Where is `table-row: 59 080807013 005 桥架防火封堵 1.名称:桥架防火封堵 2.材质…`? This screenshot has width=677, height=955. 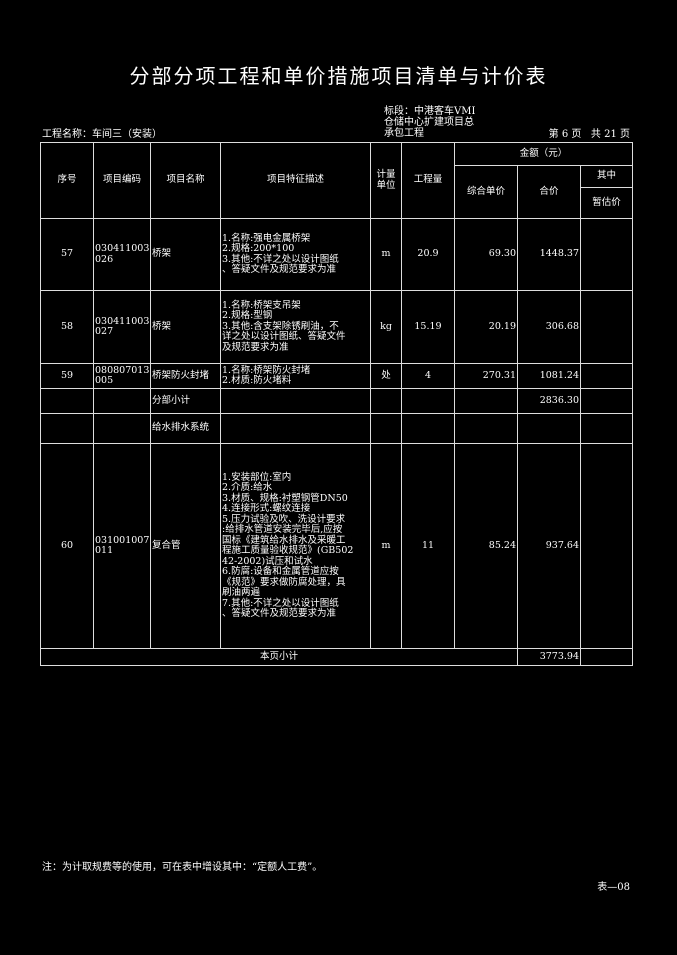 table-row: 59 080807013 005 桥架防火封堵 1.名称:桥架防火封堵 2.材质… is located at coordinates (337, 376).